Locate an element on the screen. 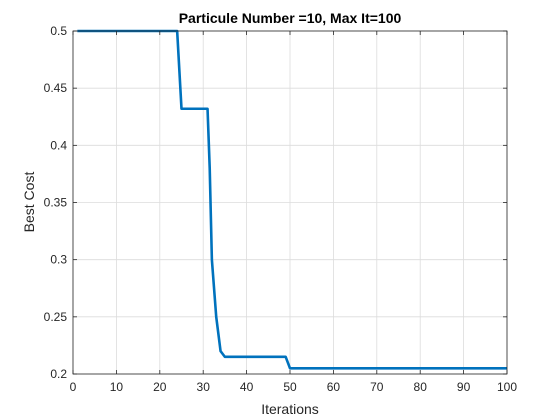  x-tick-label: 20 is located at coordinates (160, 387).